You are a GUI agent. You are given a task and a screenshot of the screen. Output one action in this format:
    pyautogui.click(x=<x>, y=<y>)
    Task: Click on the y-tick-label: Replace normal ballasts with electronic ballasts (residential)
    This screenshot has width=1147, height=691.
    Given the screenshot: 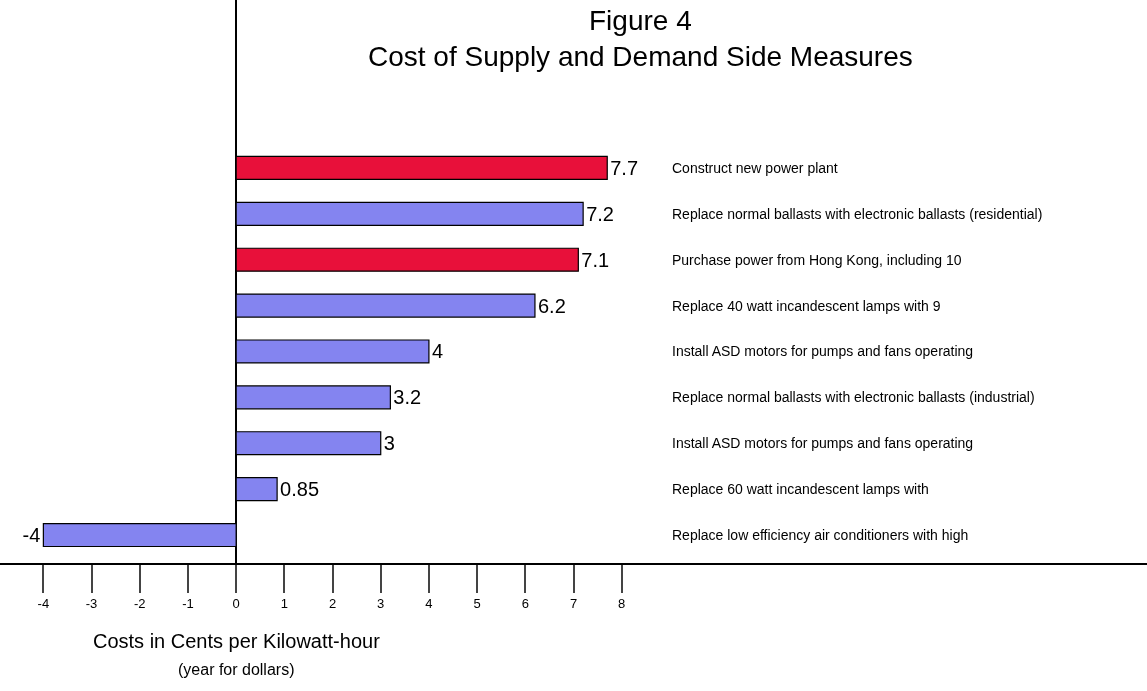 What is the action you would take?
    pyautogui.click(x=857, y=214)
    